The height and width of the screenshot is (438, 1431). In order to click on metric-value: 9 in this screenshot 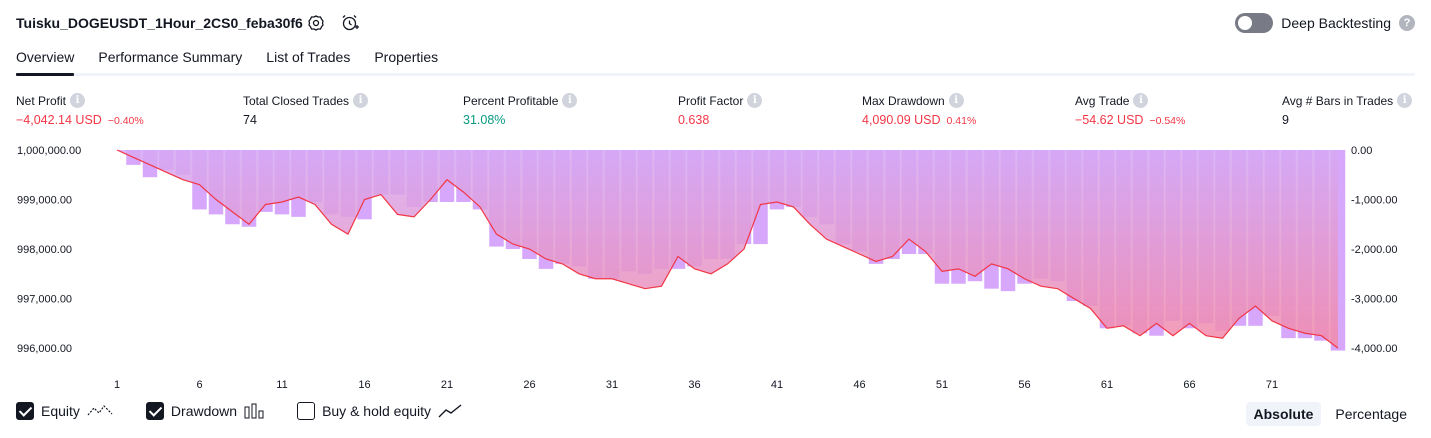, I will do `click(1285, 120)`.